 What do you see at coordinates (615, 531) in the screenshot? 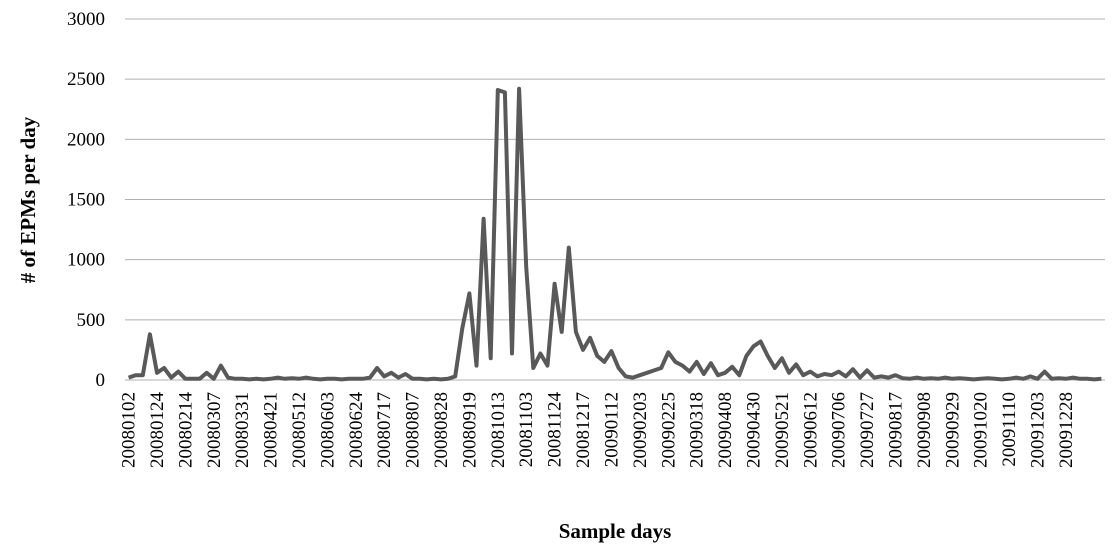
I see `x-axis-title: Sample days` at bounding box center [615, 531].